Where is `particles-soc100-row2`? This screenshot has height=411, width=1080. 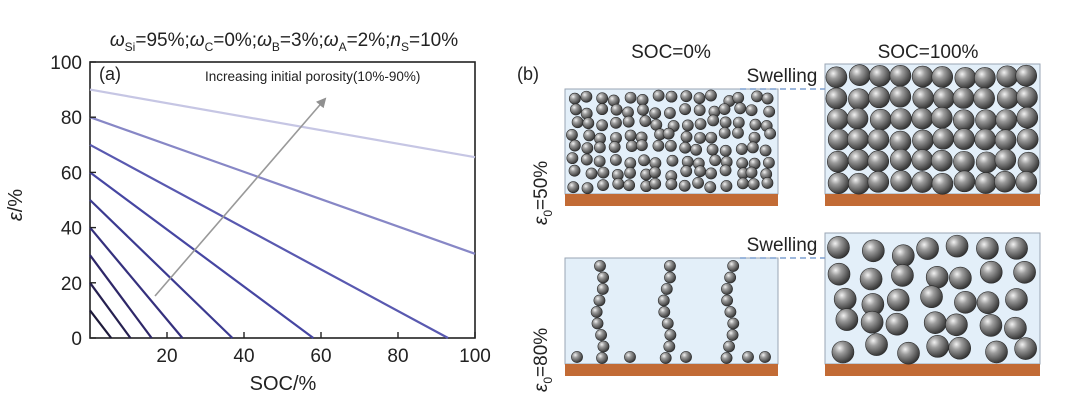 particles-soc100-row2 is located at coordinates (932, 299).